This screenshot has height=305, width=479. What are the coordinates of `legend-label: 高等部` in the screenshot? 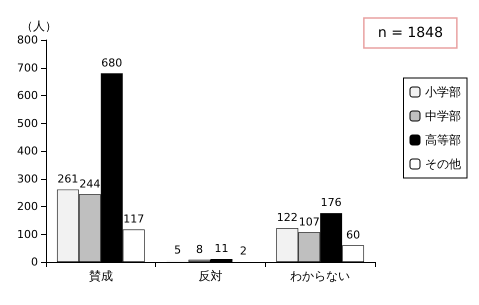 It's located at (443, 140).